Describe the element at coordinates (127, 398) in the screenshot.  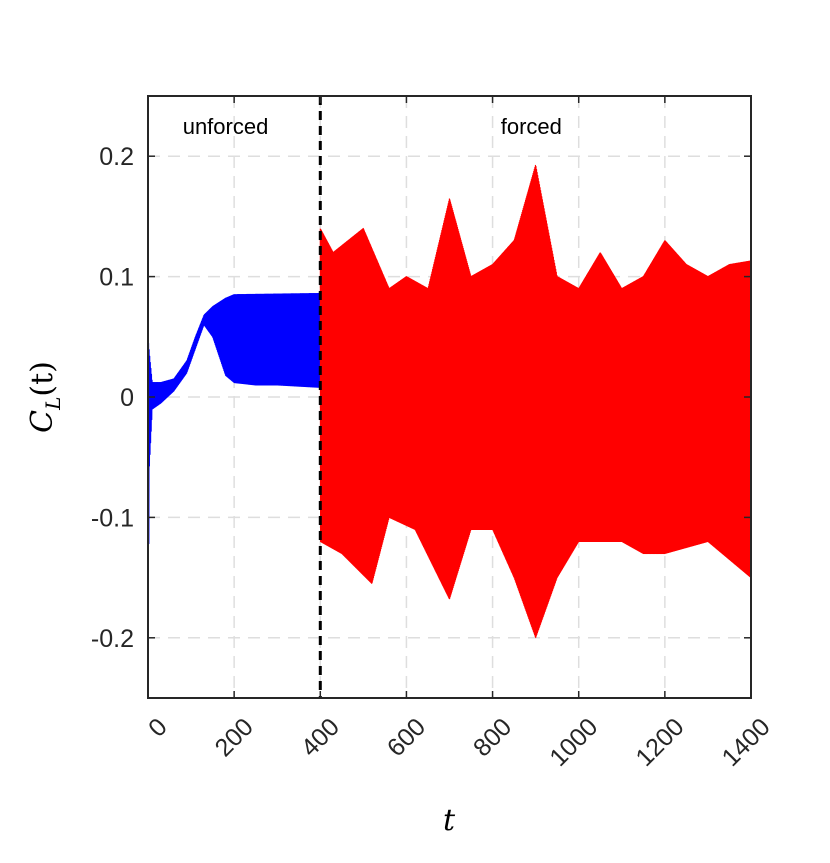
I see `y-tick-label: 0` at that location.